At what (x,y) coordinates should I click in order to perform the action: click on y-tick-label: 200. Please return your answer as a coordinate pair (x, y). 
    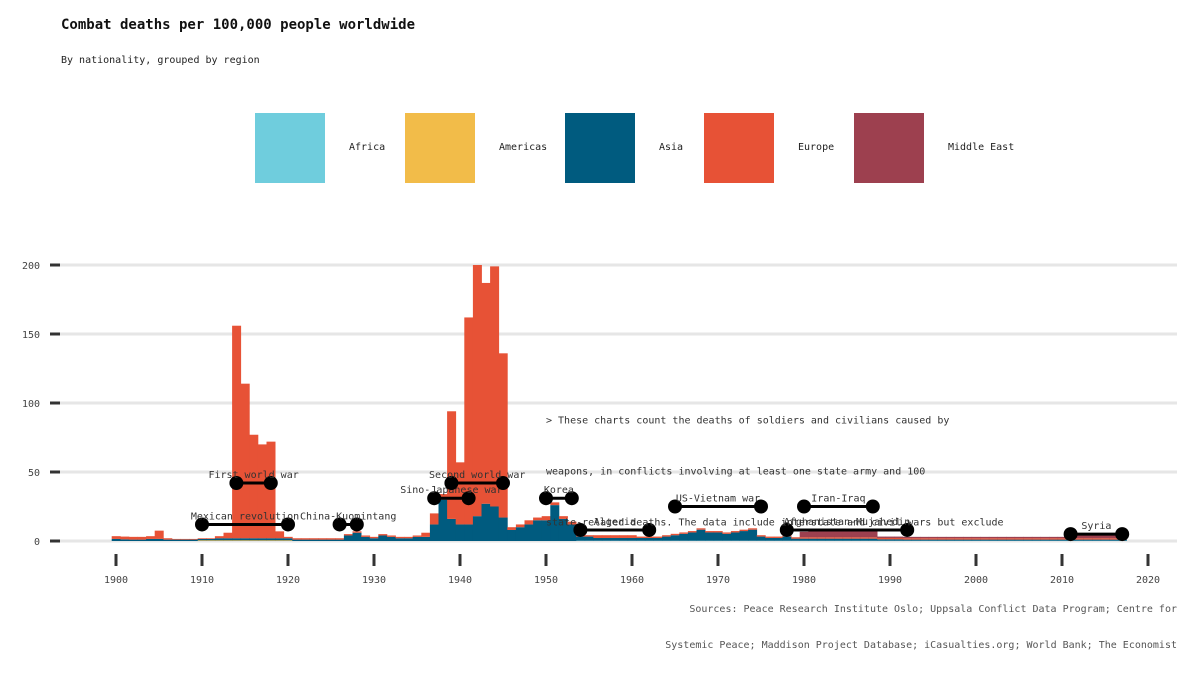
    Looking at the image, I should click on (31, 266).